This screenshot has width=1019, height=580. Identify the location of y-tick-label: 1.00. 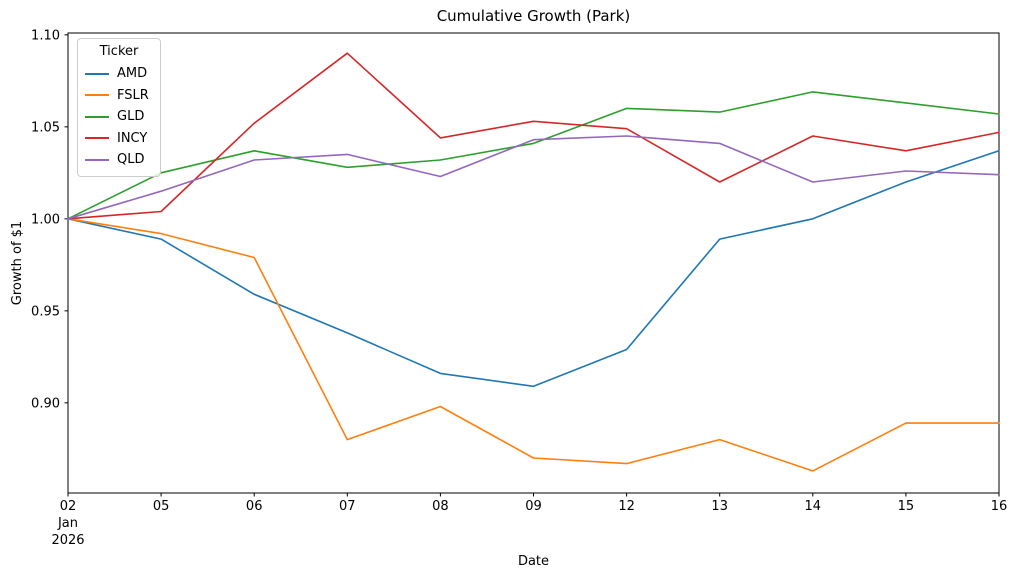
(45, 219).